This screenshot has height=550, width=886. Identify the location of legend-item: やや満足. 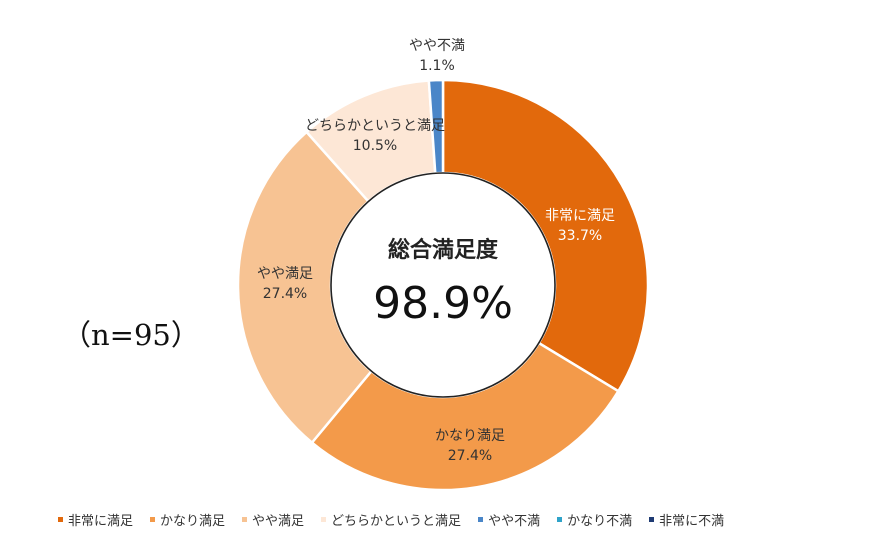
(273, 519).